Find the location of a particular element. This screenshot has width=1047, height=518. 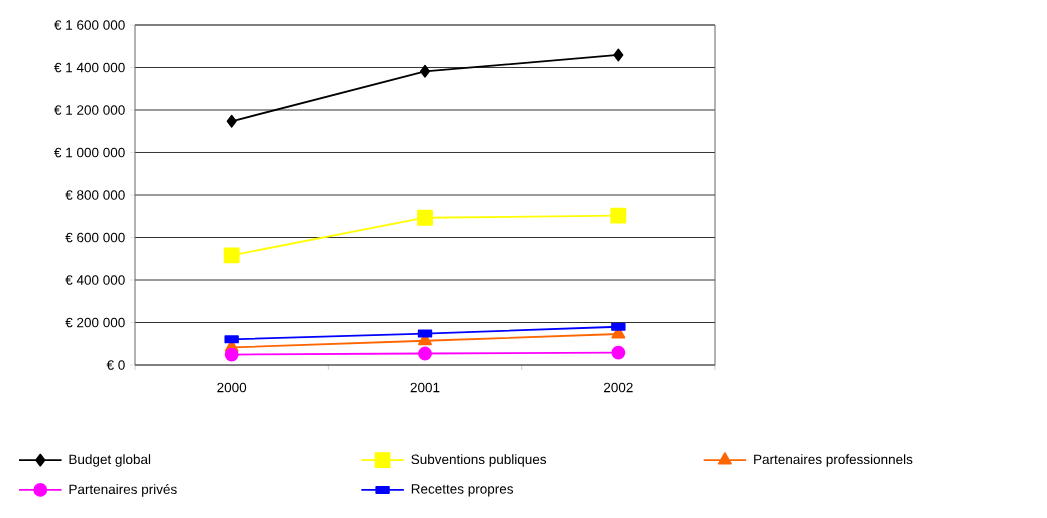

x-tick-label: 2001 is located at coordinates (425, 387).